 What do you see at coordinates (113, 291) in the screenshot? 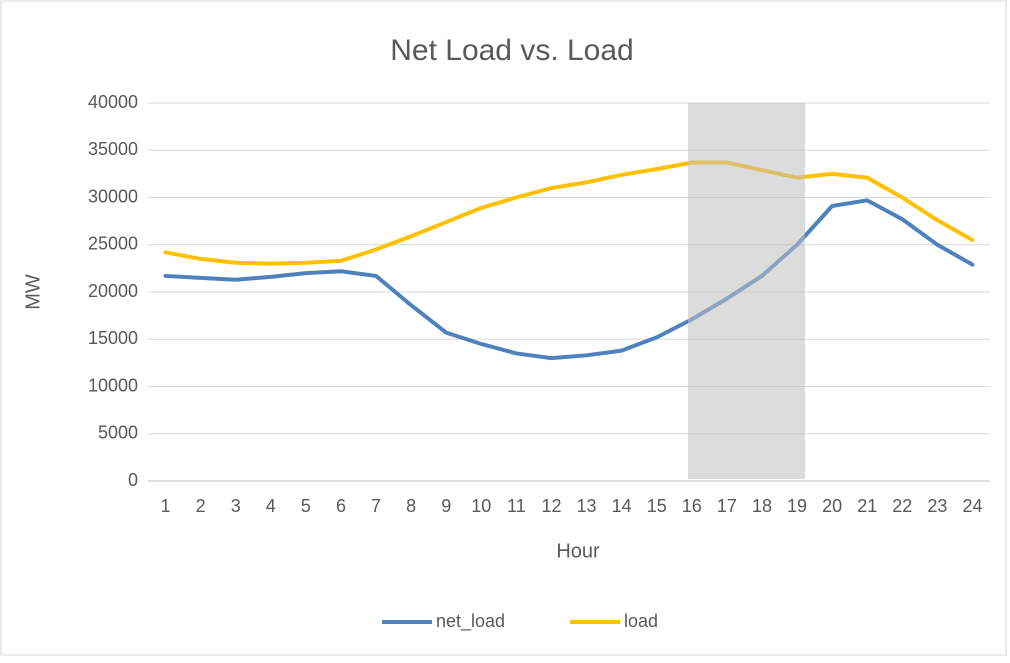
I see `y-tick-label: 20000` at bounding box center [113, 291].